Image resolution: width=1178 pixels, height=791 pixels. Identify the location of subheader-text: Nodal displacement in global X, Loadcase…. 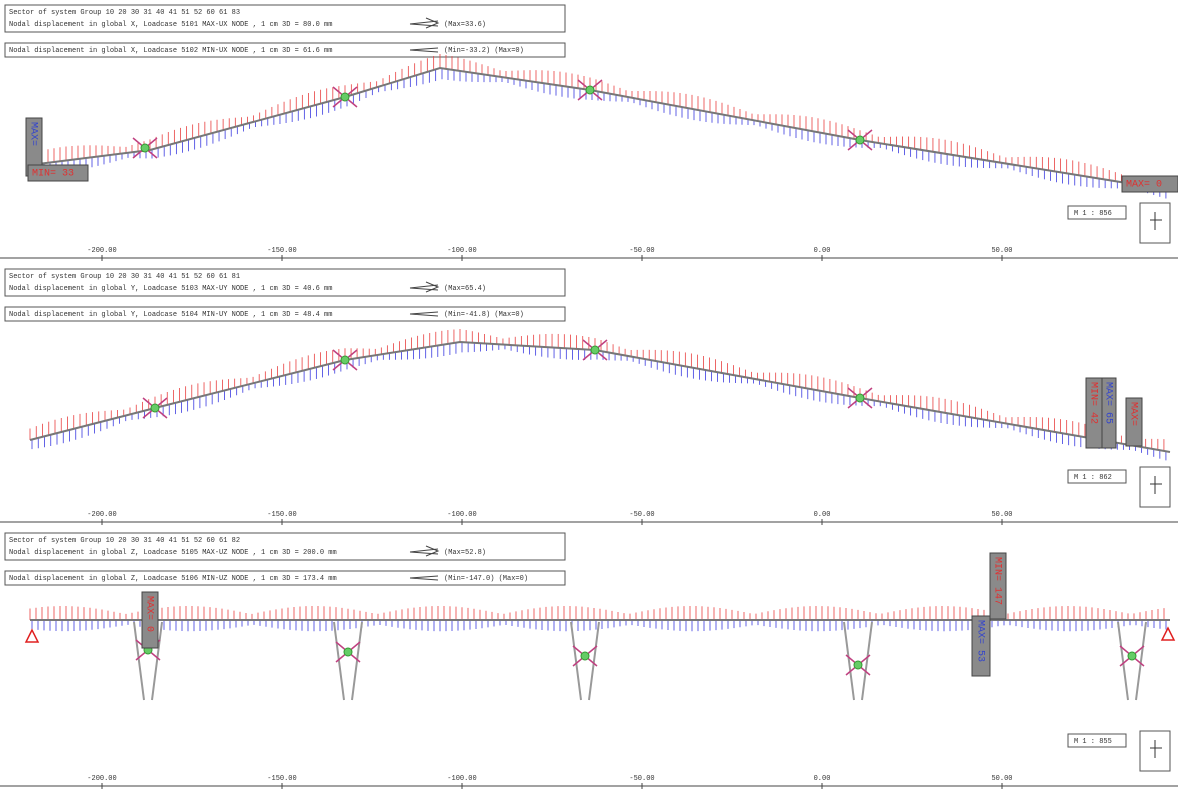
(170, 51).